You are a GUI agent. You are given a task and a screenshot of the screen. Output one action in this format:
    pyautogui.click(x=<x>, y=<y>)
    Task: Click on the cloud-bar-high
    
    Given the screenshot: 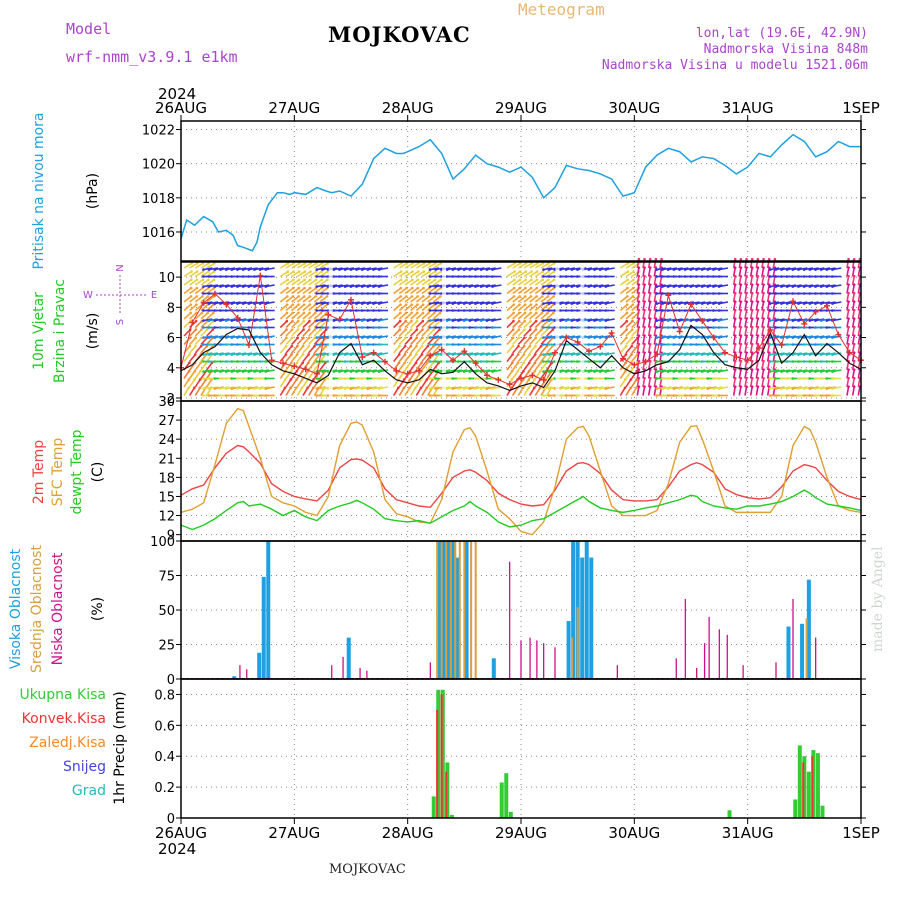 What is the action you would take?
    pyautogui.click(x=591, y=618)
    